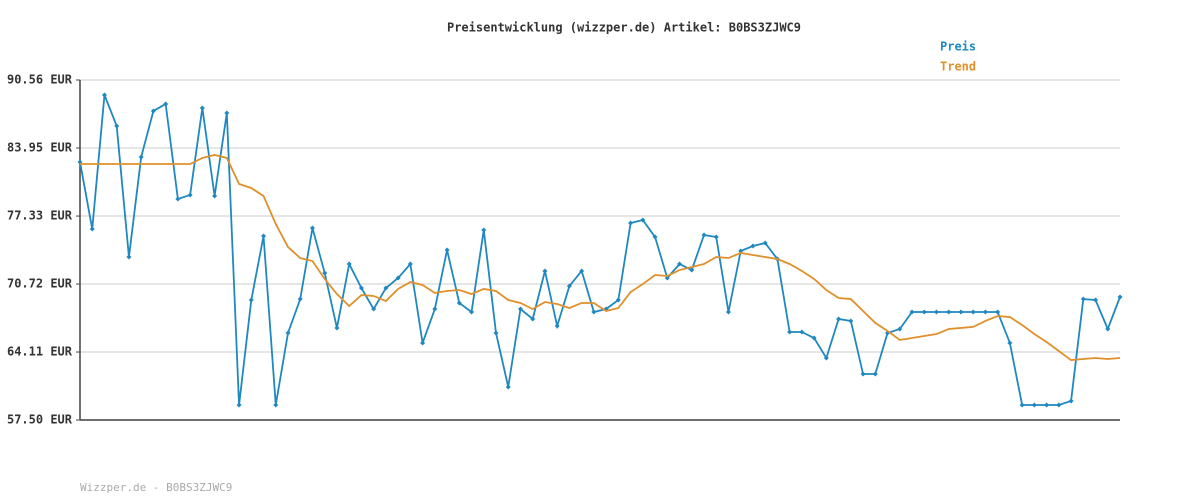 The height and width of the screenshot is (500, 1200). I want to click on footer: Wizzper.de - B0BS3ZJWC9, so click(156, 487).